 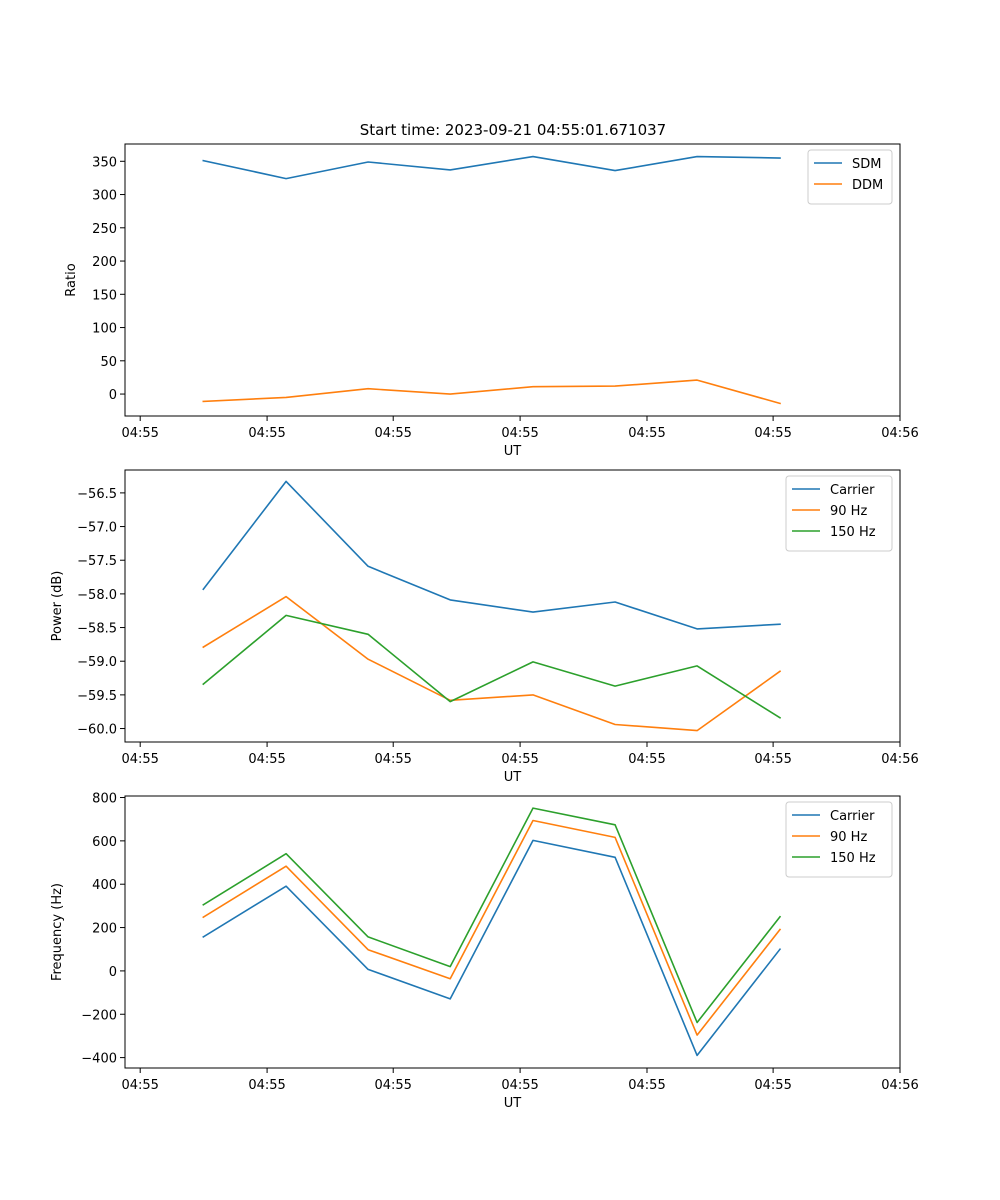 What do you see at coordinates (97, 696) in the screenshot?
I see `y-tick-label: −59.5` at bounding box center [97, 696].